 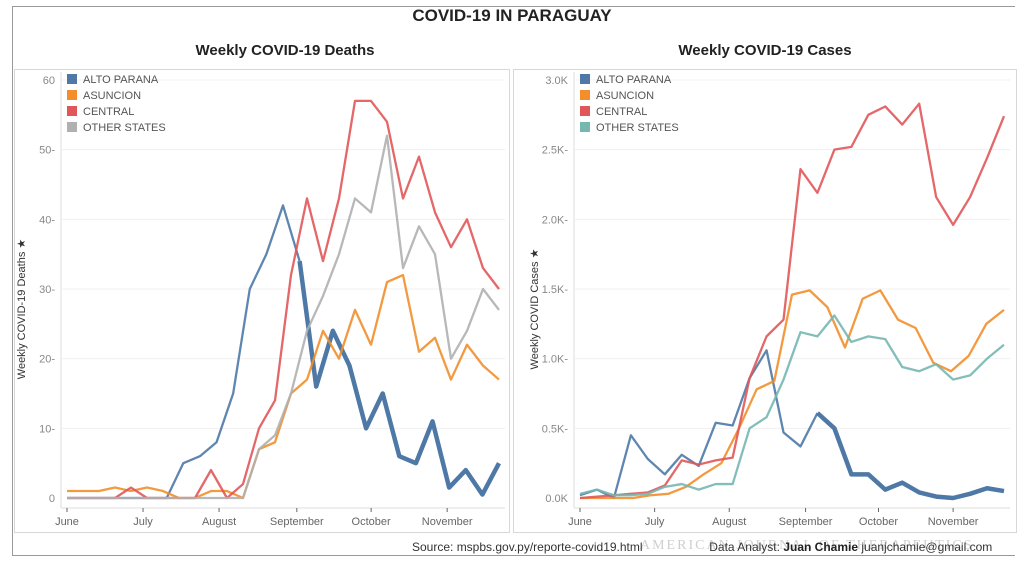 What do you see at coordinates (744, 547) in the screenshot?
I see `analyst-label: Data Analyst:` at bounding box center [744, 547].